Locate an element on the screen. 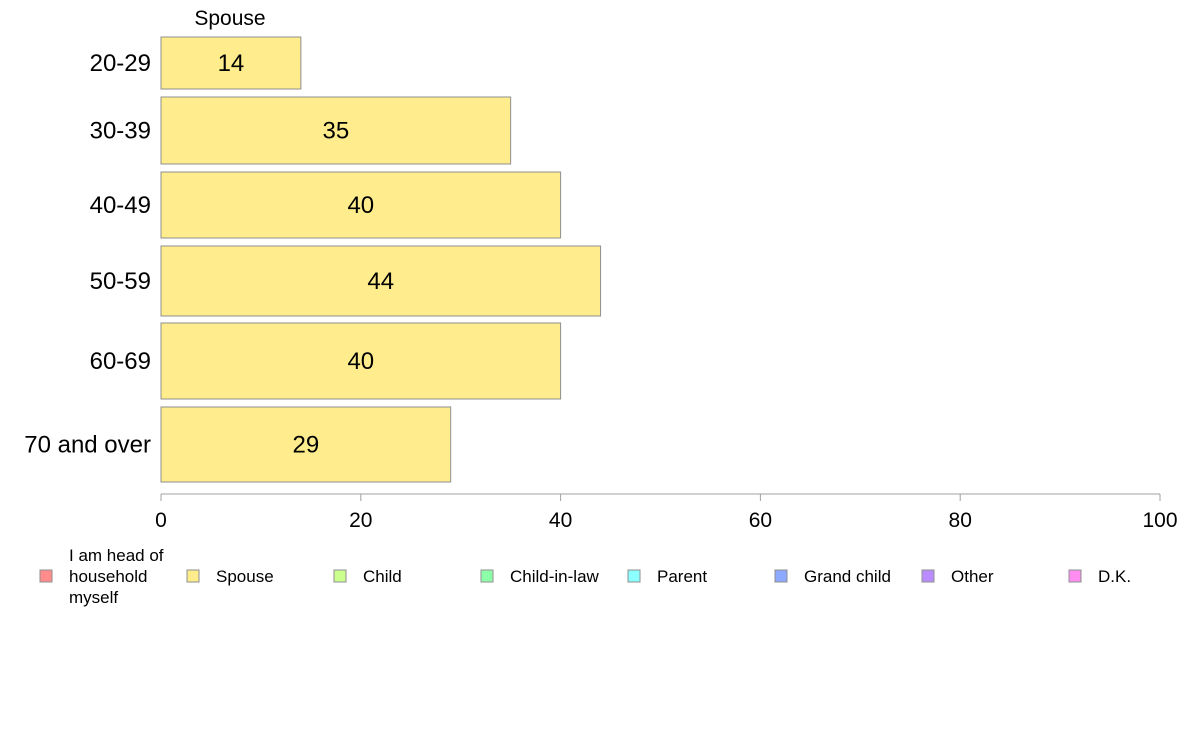 The height and width of the screenshot is (741, 1188). legend-label: D.K. is located at coordinates (1114, 576).